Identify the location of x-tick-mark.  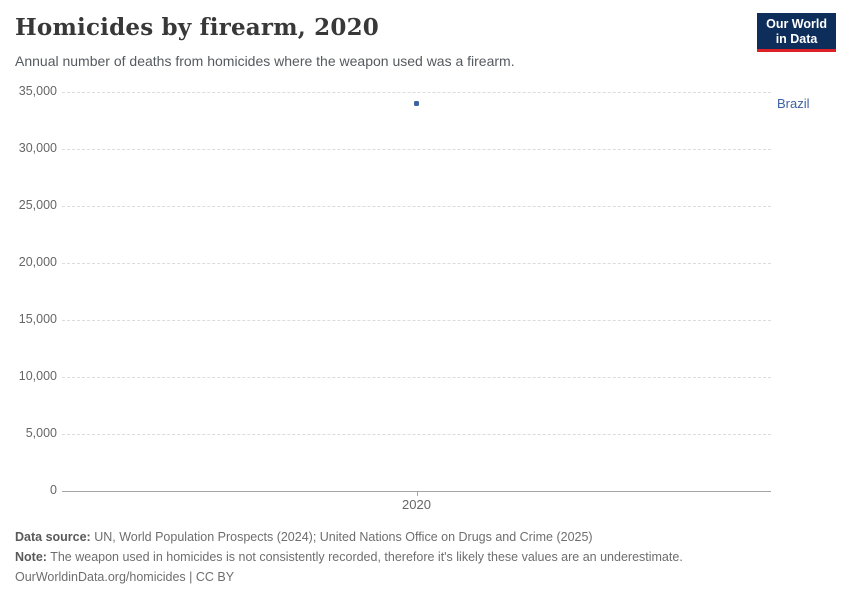
(417, 493).